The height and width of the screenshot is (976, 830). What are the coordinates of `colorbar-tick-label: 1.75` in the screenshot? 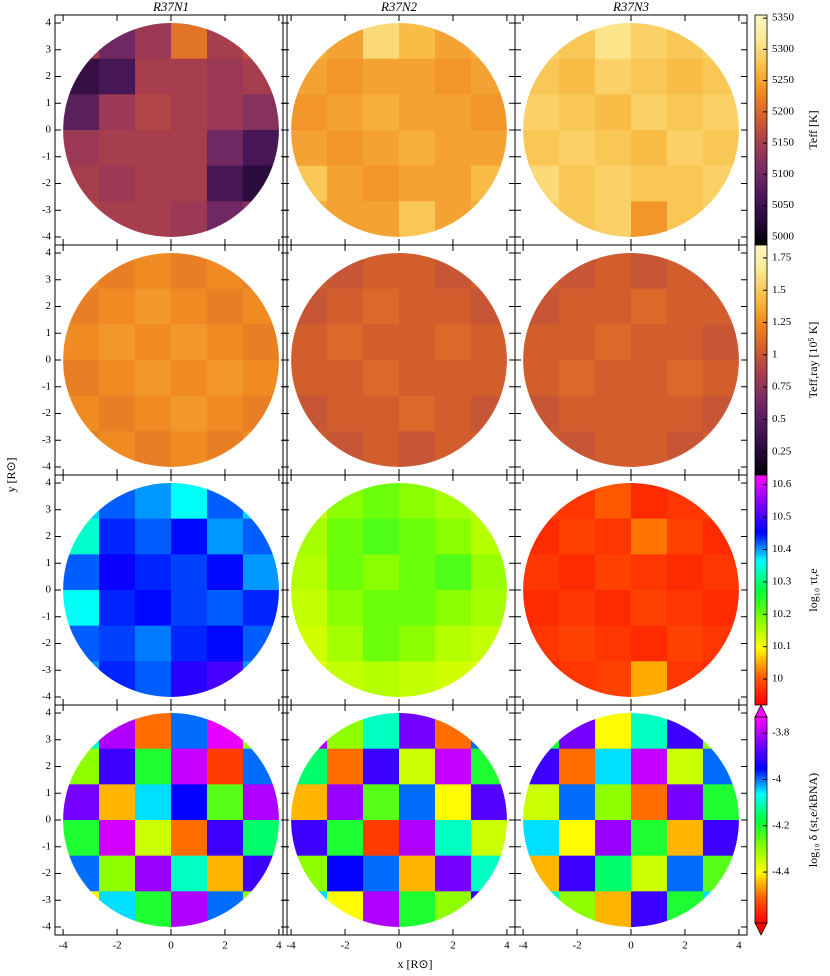 It's located at (782, 257).